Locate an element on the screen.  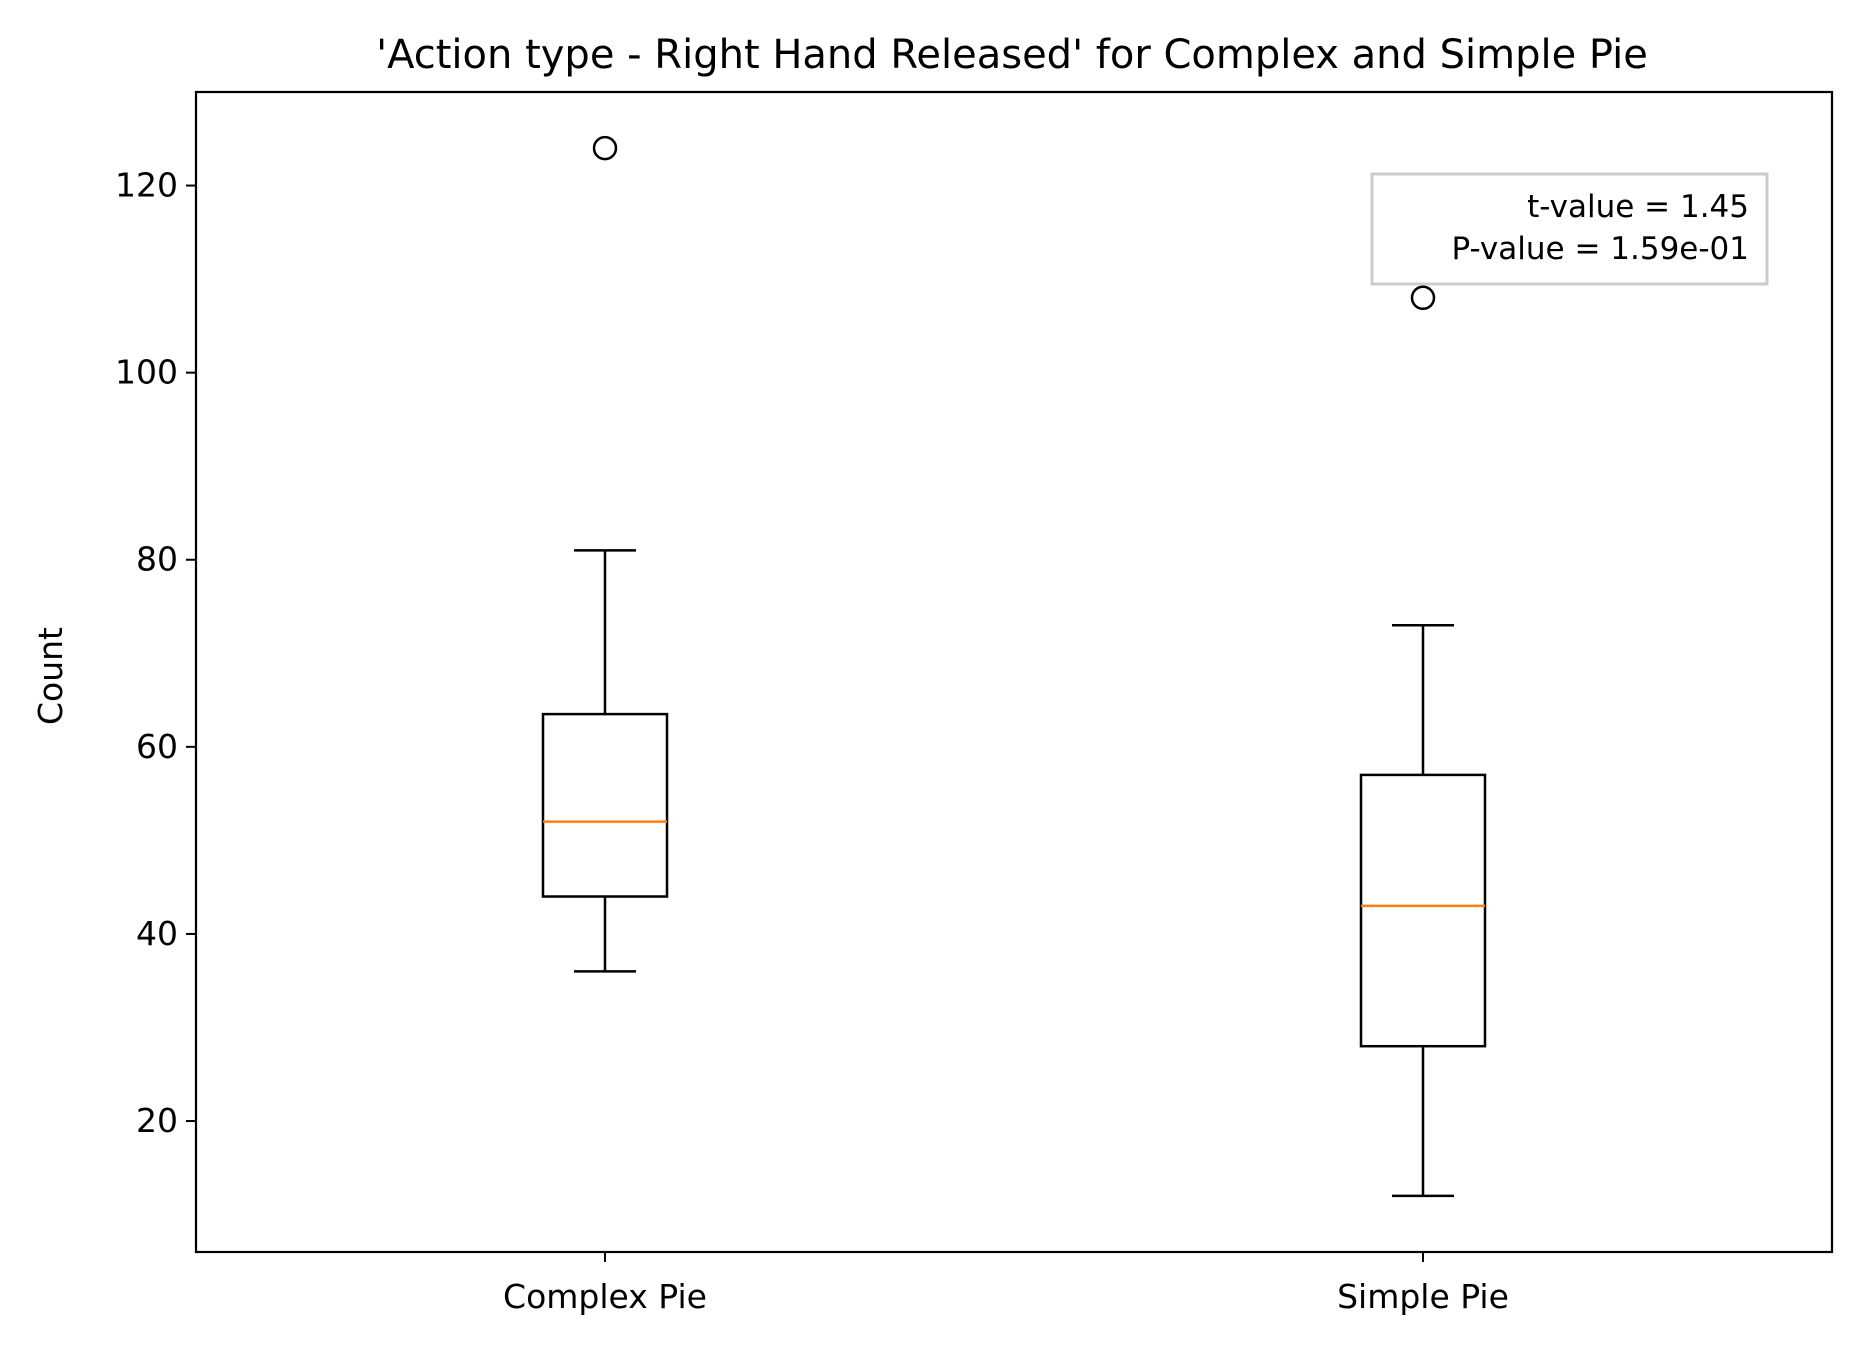
t-value-text: t-value = 1.45 is located at coordinates (1638, 207).